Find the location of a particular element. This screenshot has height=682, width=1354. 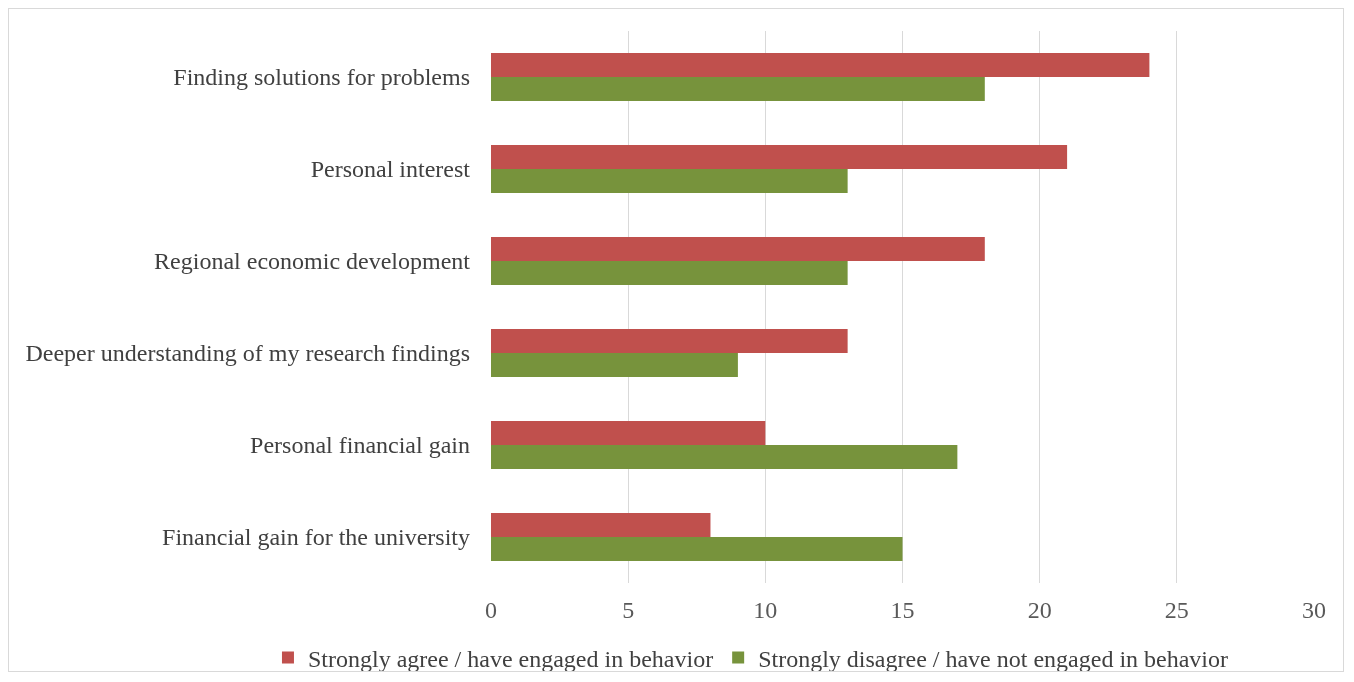

y-tick-label: Personal financial gain is located at coordinates (360, 445).